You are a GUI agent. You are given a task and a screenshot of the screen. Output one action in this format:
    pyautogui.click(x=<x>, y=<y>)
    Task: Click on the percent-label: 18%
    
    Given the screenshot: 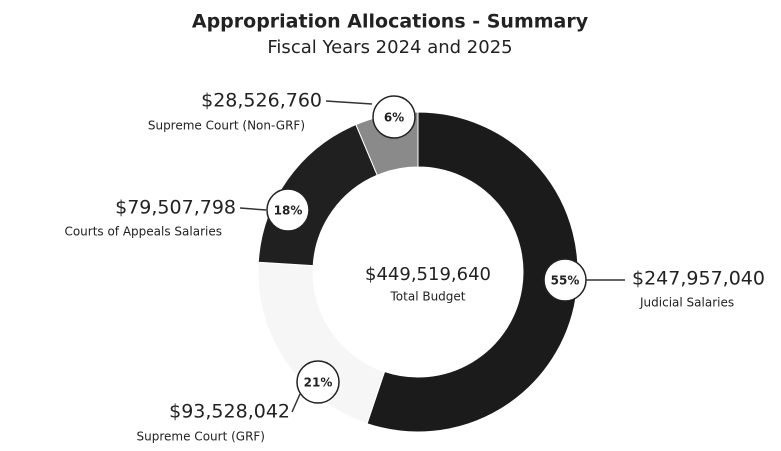 What is the action you would take?
    pyautogui.click(x=288, y=211)
    